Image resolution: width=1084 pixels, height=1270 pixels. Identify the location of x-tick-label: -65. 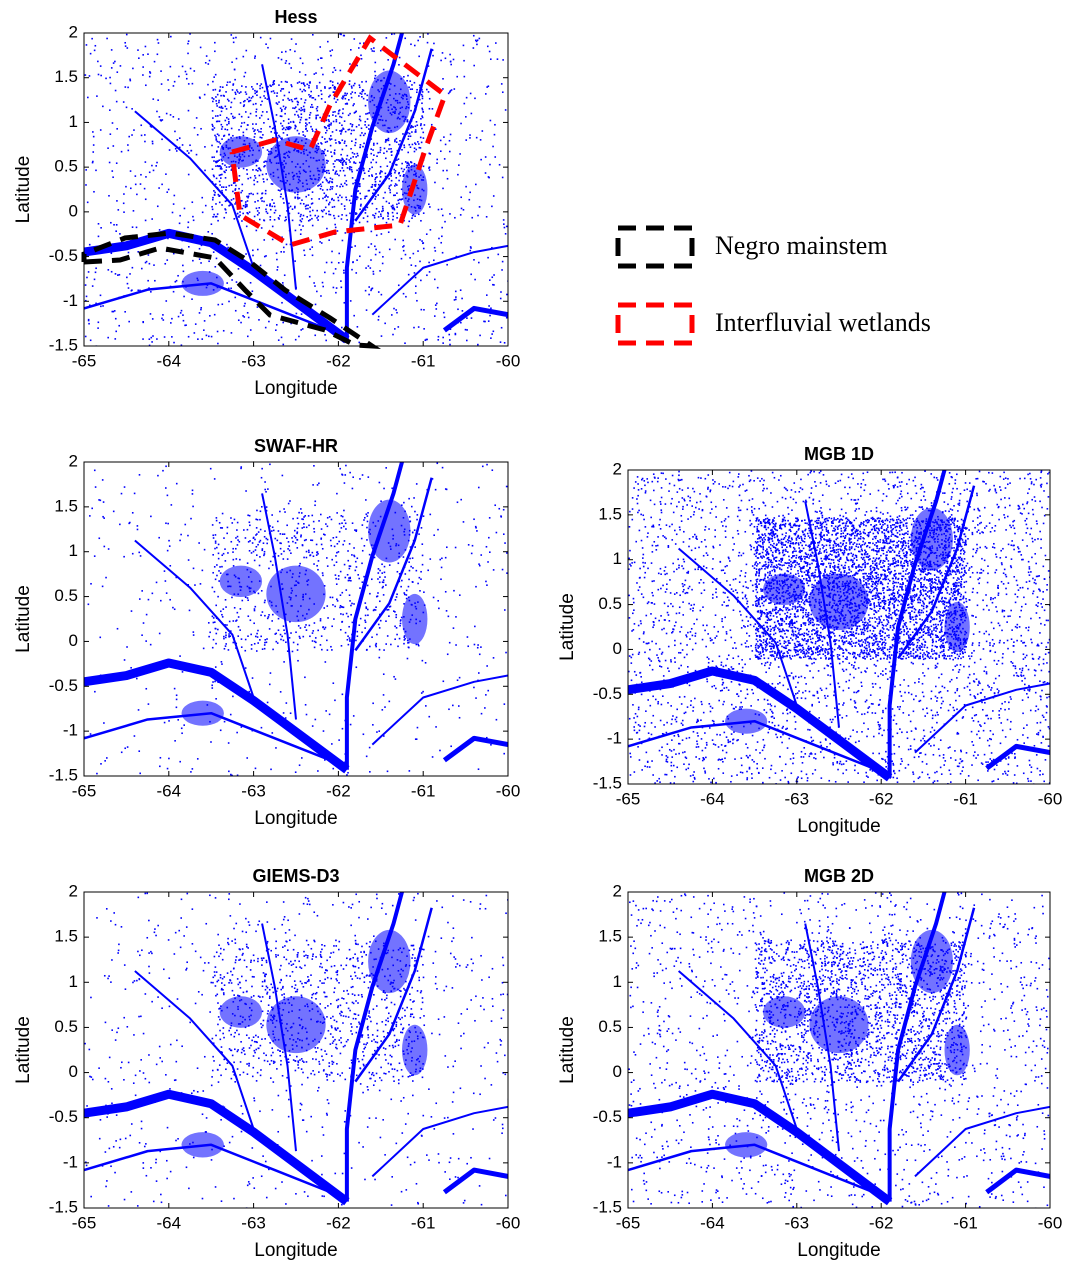
(84, 790).